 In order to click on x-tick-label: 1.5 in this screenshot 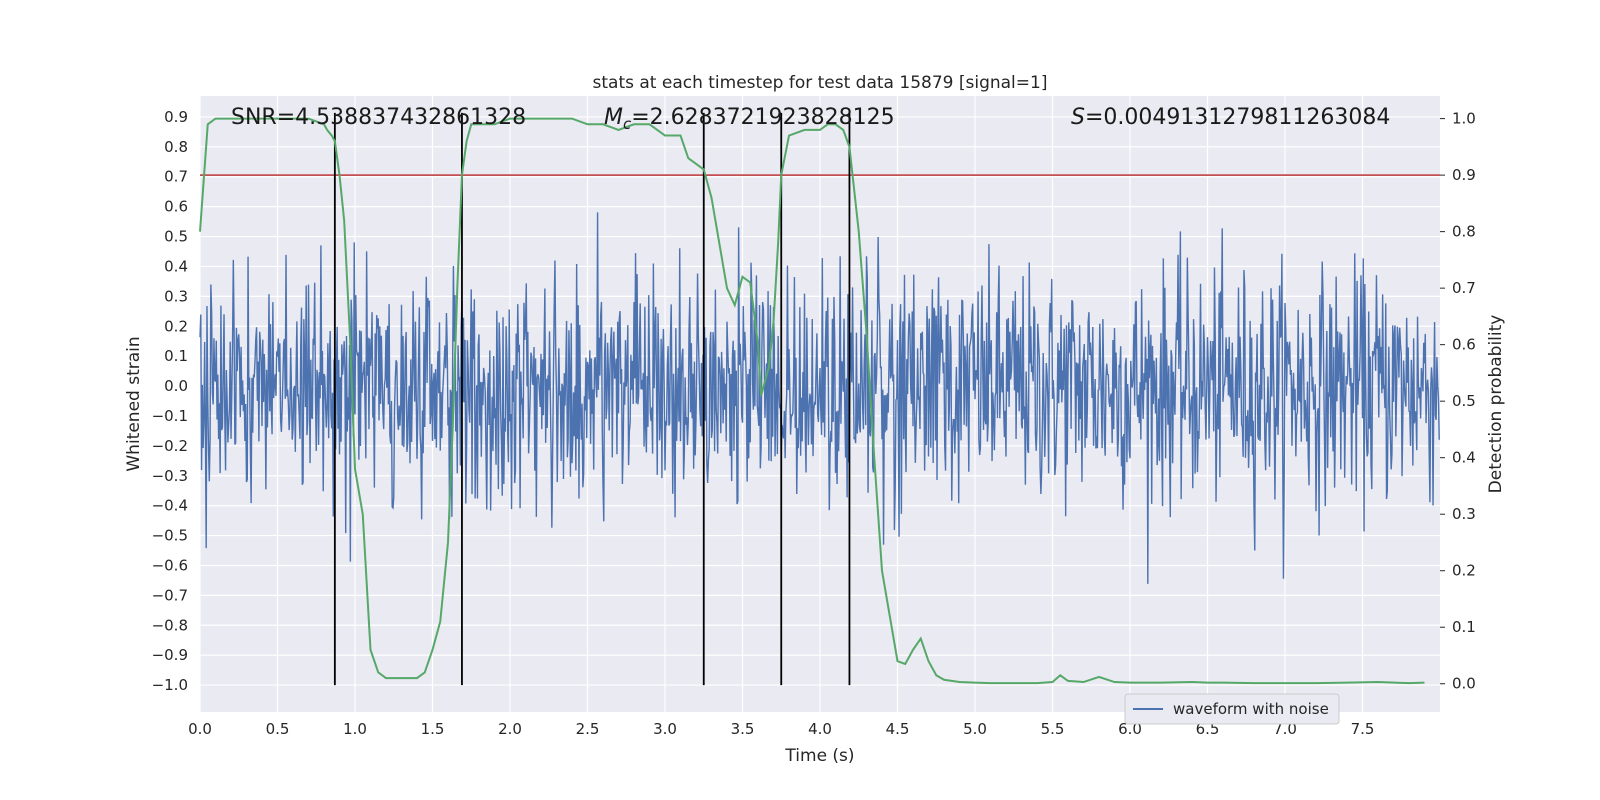, I will do `click(433, 729)`.